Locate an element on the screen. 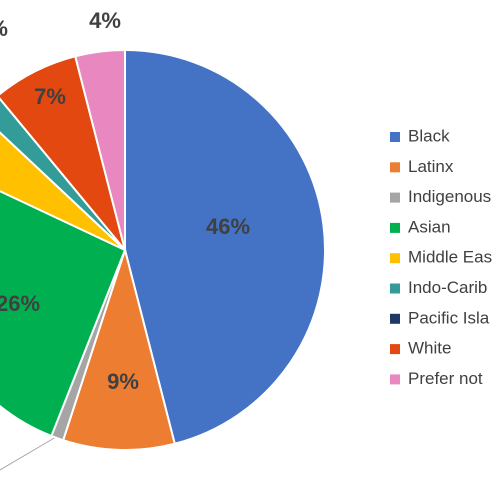  legend-label: White is located at coordinates (429, 348).